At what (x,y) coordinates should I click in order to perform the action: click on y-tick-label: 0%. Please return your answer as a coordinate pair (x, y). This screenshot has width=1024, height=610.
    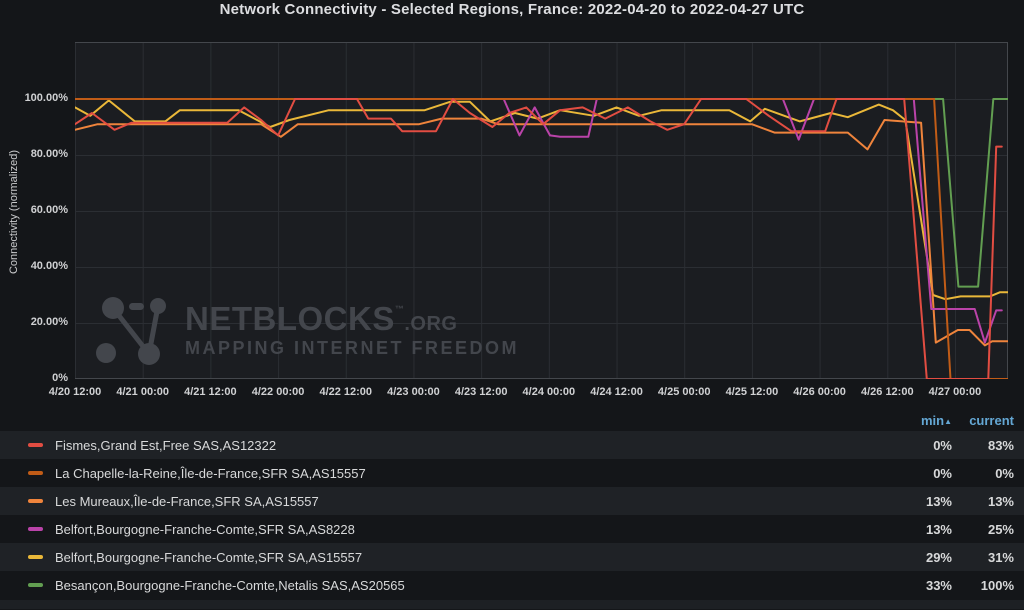
    Looking at the image, I should click on (60, 378).